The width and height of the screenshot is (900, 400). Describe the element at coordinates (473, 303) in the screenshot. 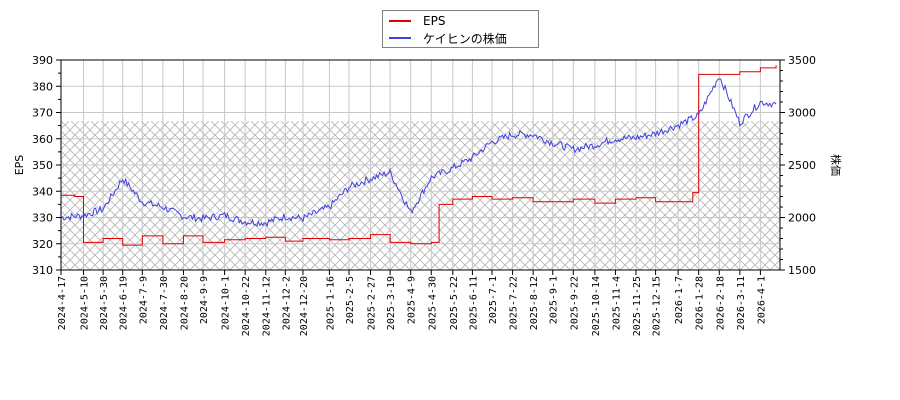

I see `x-tick-label: 2025-6-11` at that location.